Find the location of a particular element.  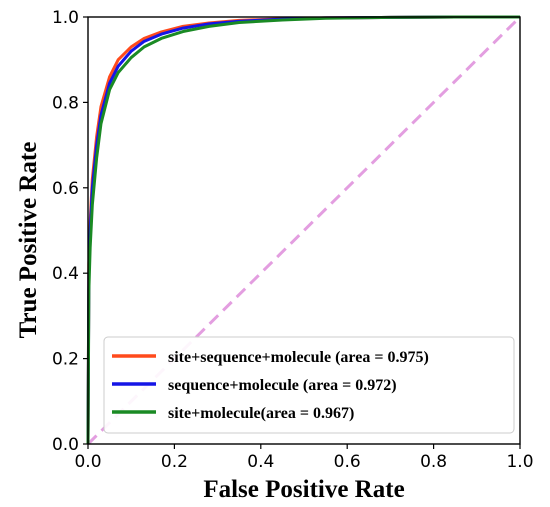

y-tick-label: 0.4 is located at coordinates (65, 274).